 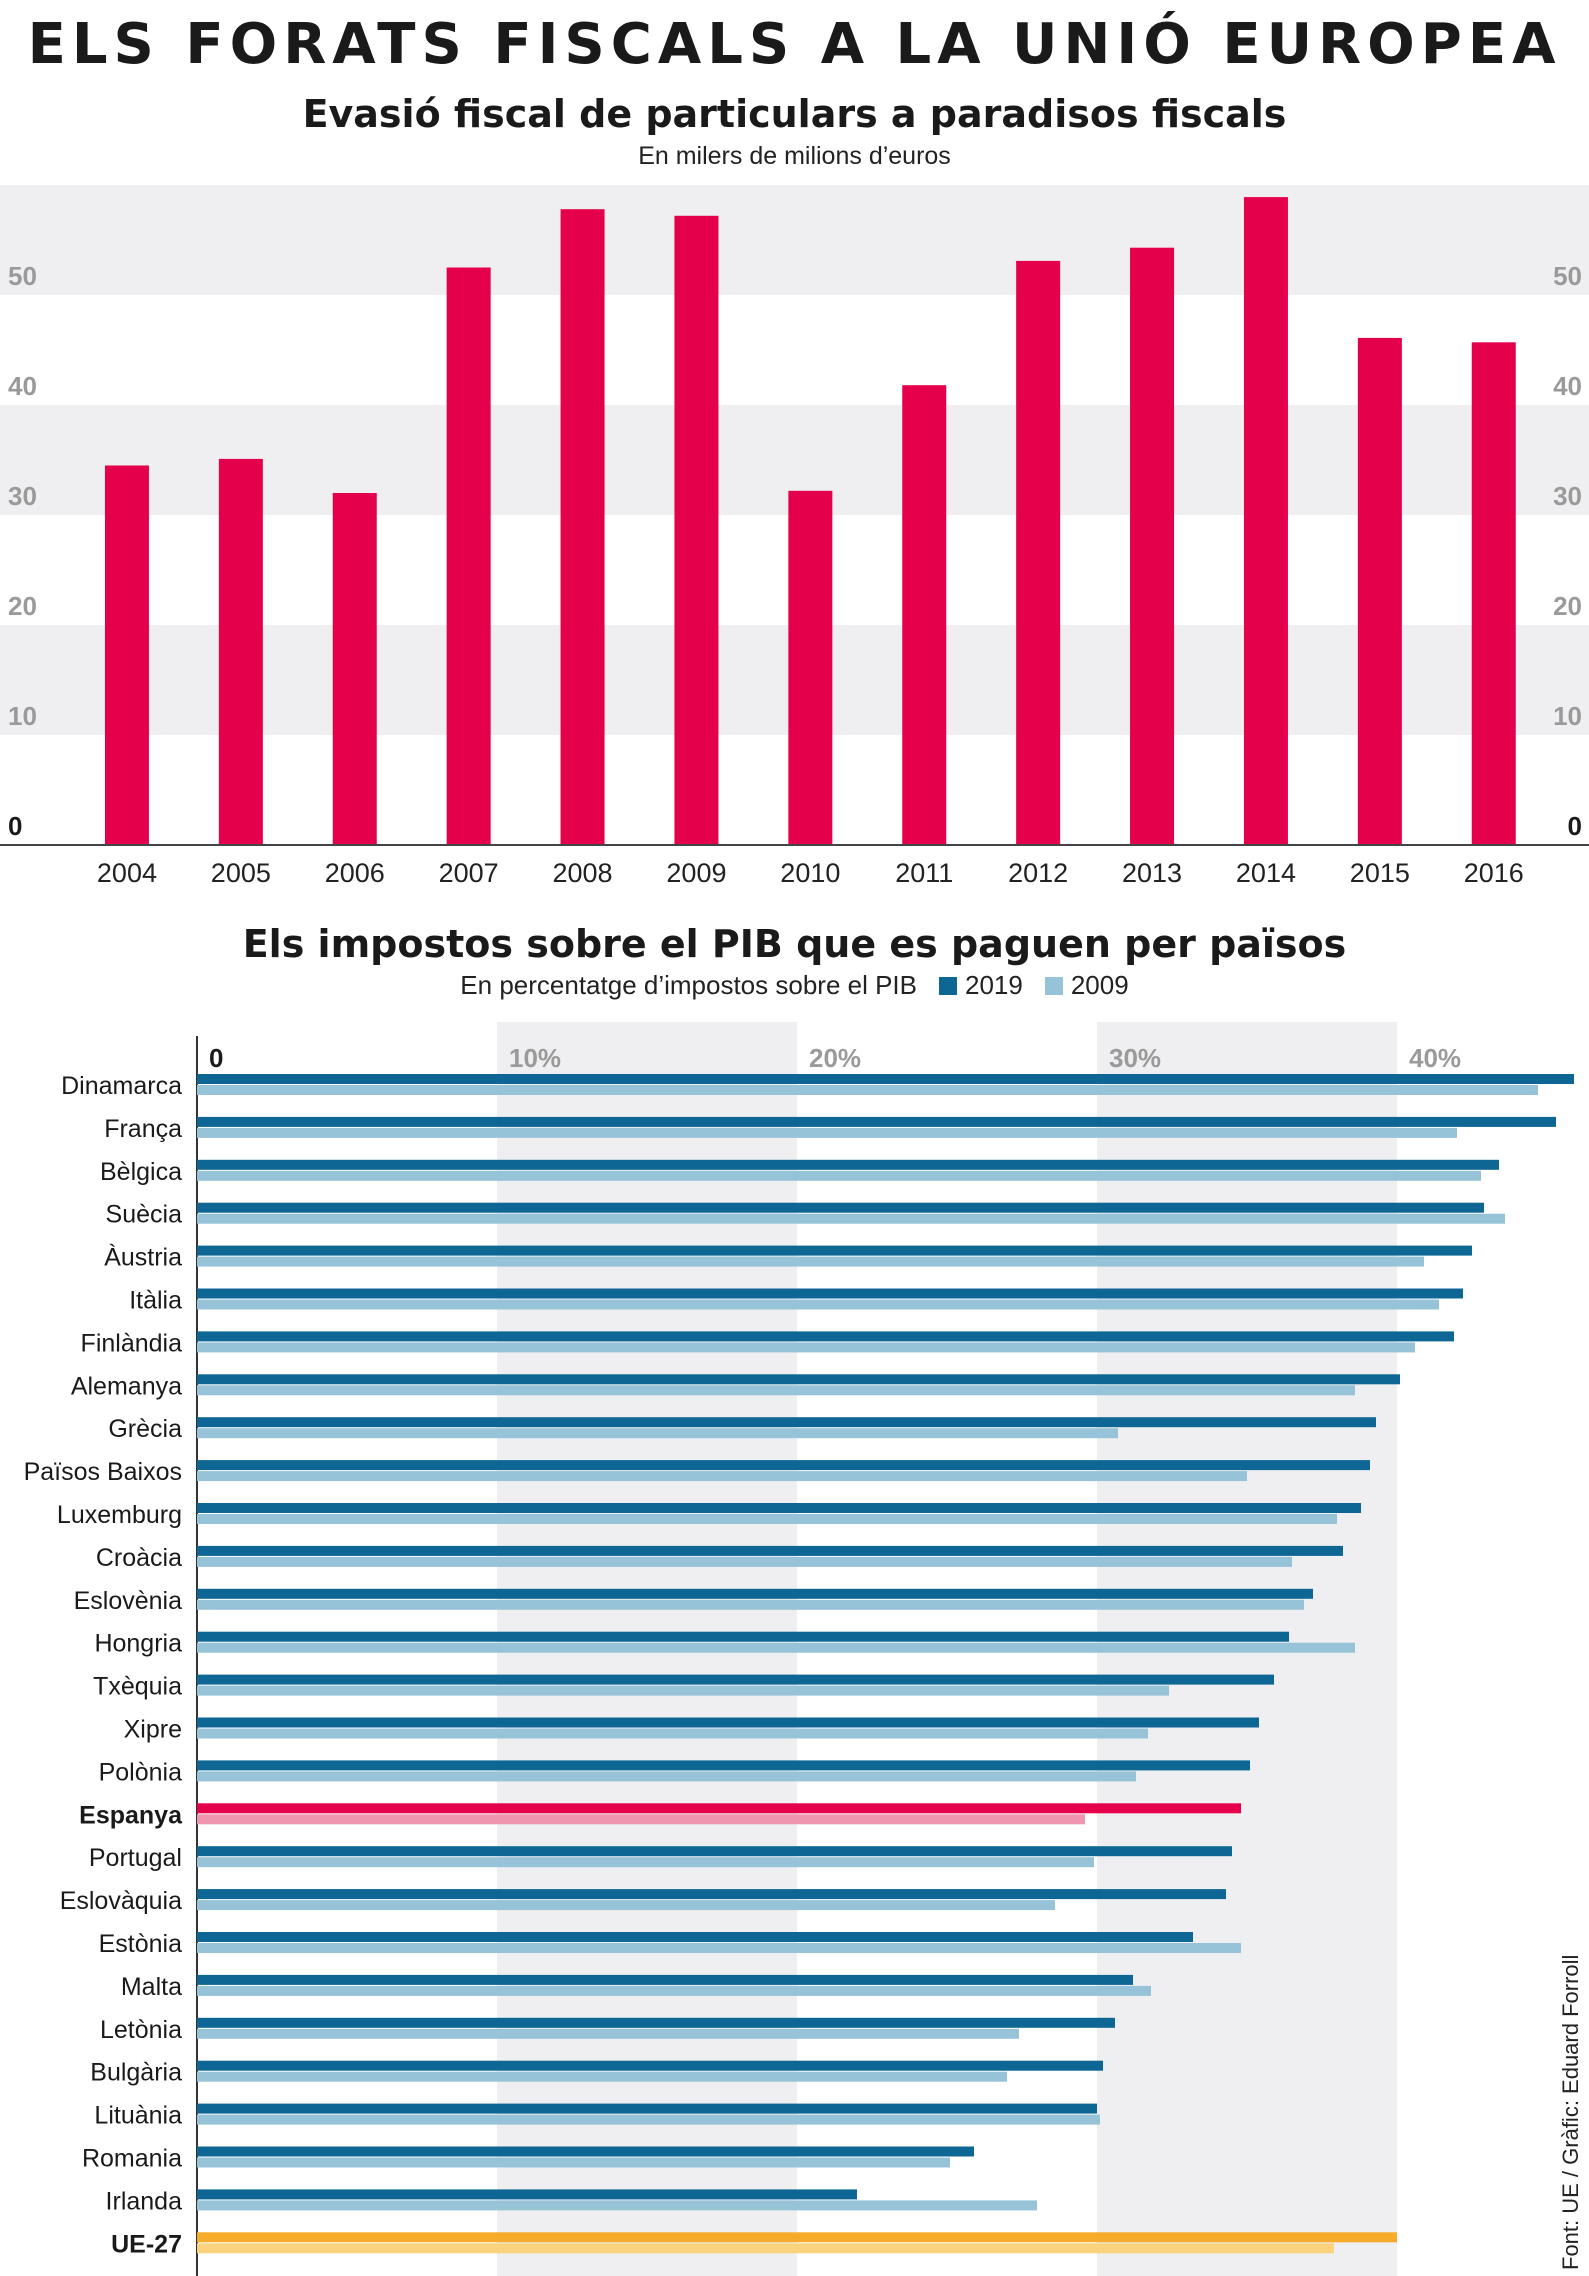 I want to click on bar-2009-Dinamarca, so click(x=867, y=1090).